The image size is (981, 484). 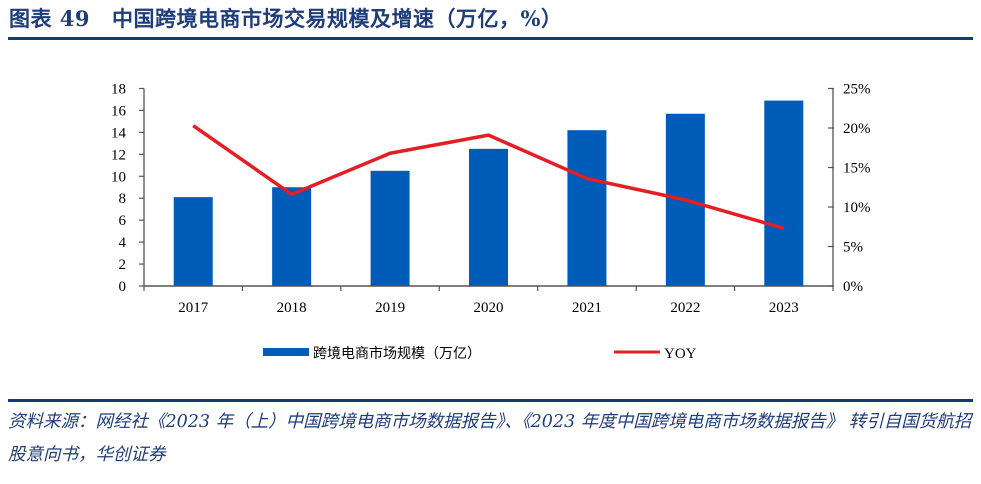 What do you see at coordinates (490, 400) in the screenshot?
I see `source-rule` at bounding box center [490, 400].